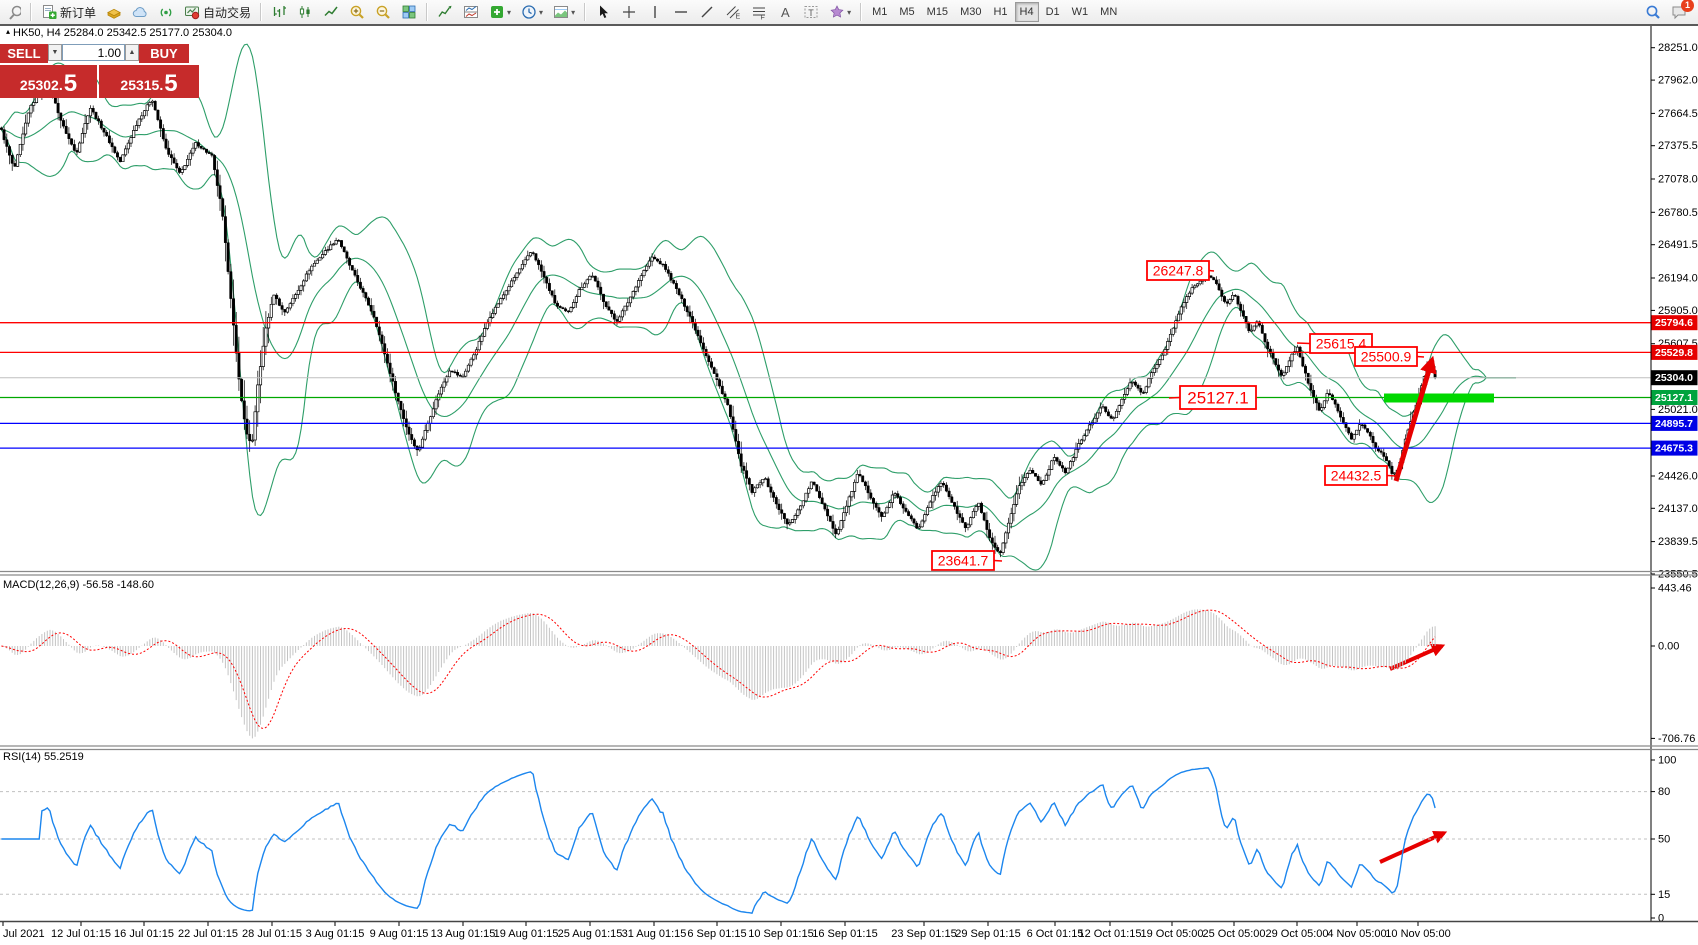 The image size is (1698, 945). I want to click on sell-price-main: 25302., so click(41, 85).